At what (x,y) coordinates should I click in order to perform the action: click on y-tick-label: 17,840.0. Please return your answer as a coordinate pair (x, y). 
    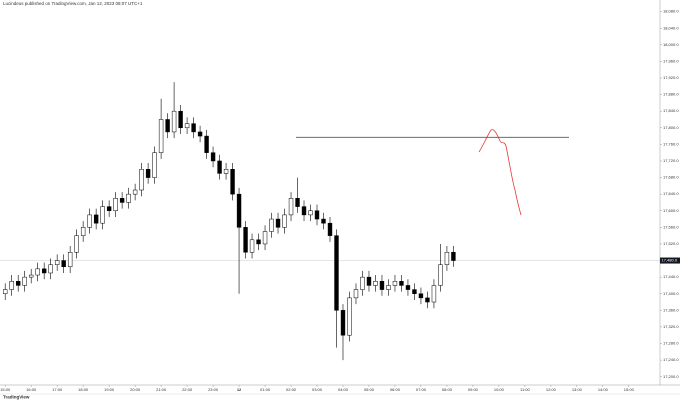
    Looking at the image, I should click on (671, 110).